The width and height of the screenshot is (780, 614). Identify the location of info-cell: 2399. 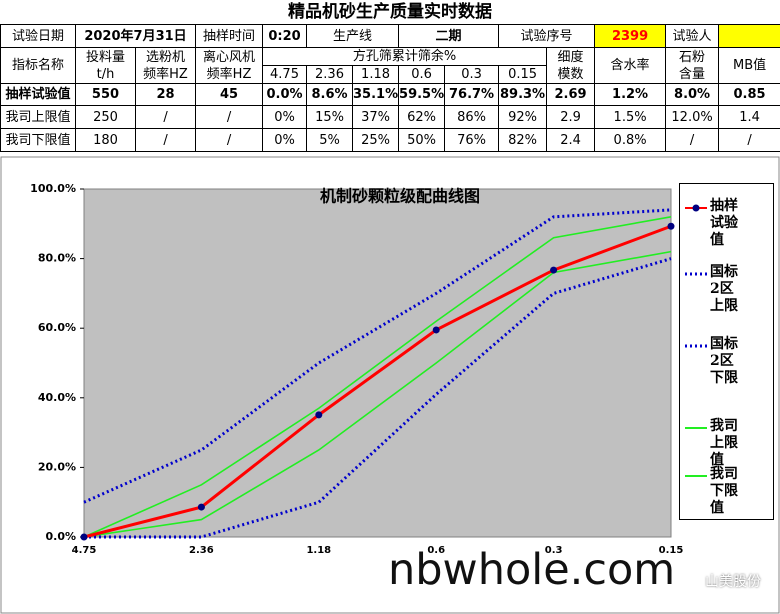
(630, 36).